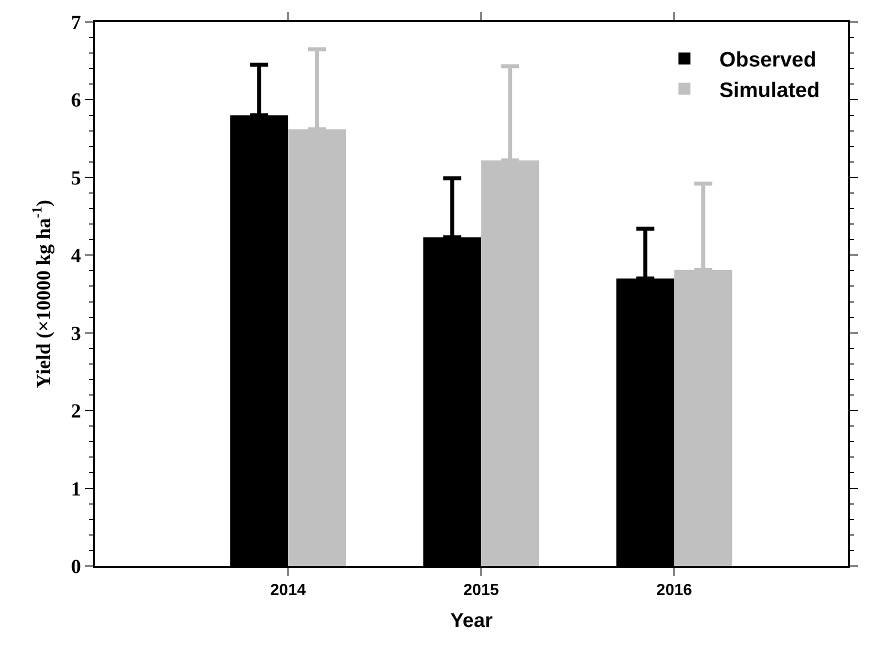 Image resolution: width=870 pixels, height=648 pixels. I want to click on x-tick-label: 2014, so click(288, 591).